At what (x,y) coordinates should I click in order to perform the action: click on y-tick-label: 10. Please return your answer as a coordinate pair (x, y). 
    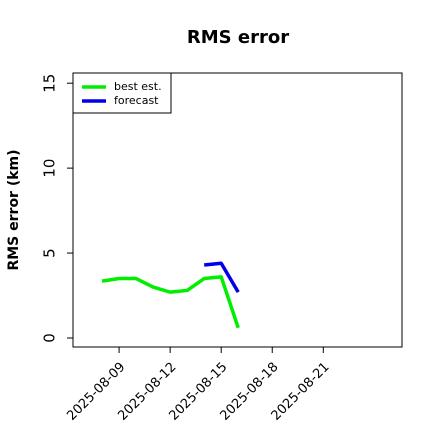
    Looking at the image, I should click on (50, 168).